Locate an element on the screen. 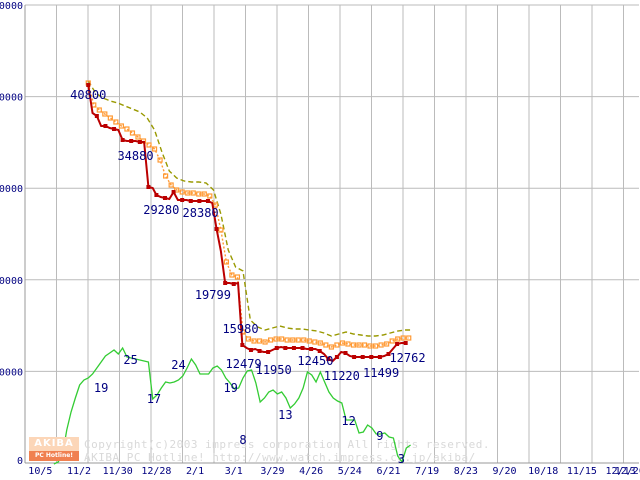 This screenshot has height=480, width=640. y-tick-label: 30000 is located at coordinates (11, 189).